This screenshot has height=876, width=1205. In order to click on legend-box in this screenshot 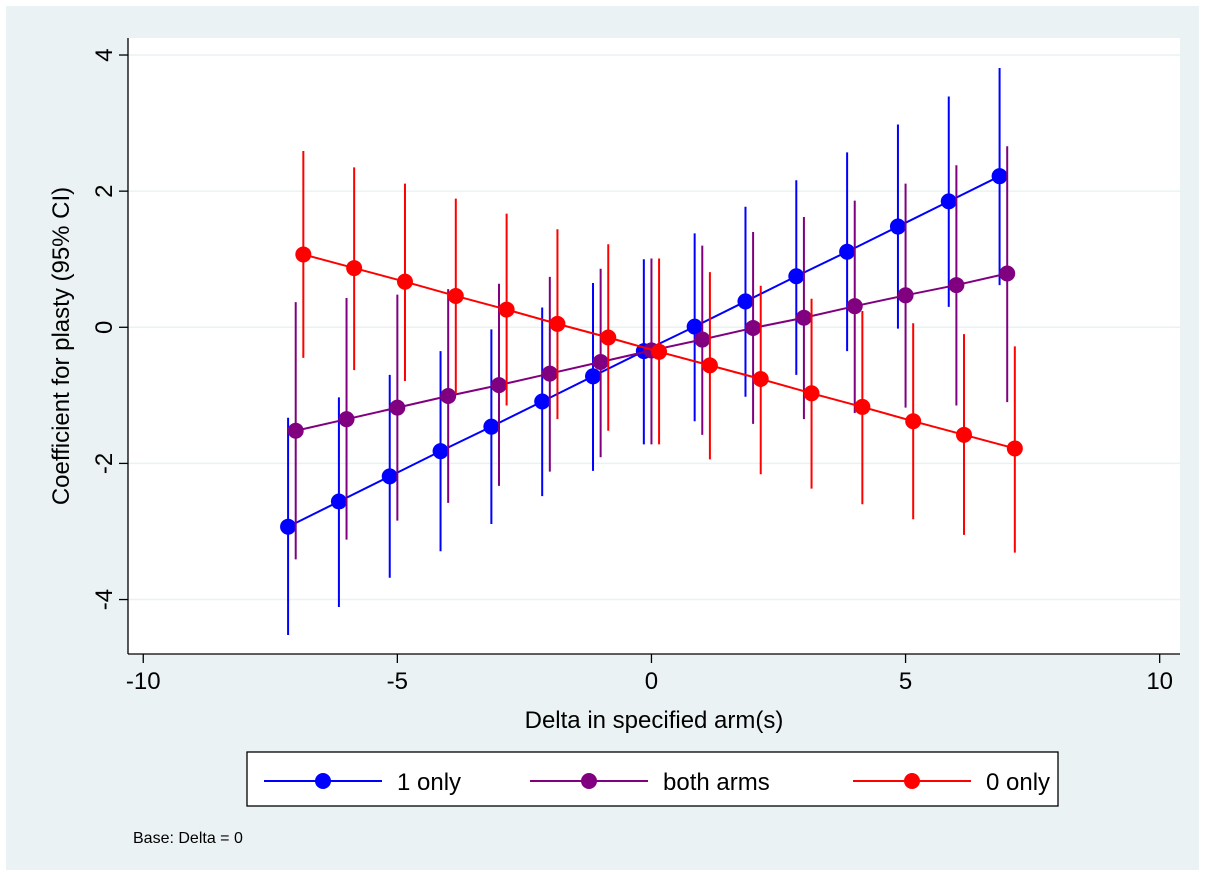, I will do `click(652, 779)`.